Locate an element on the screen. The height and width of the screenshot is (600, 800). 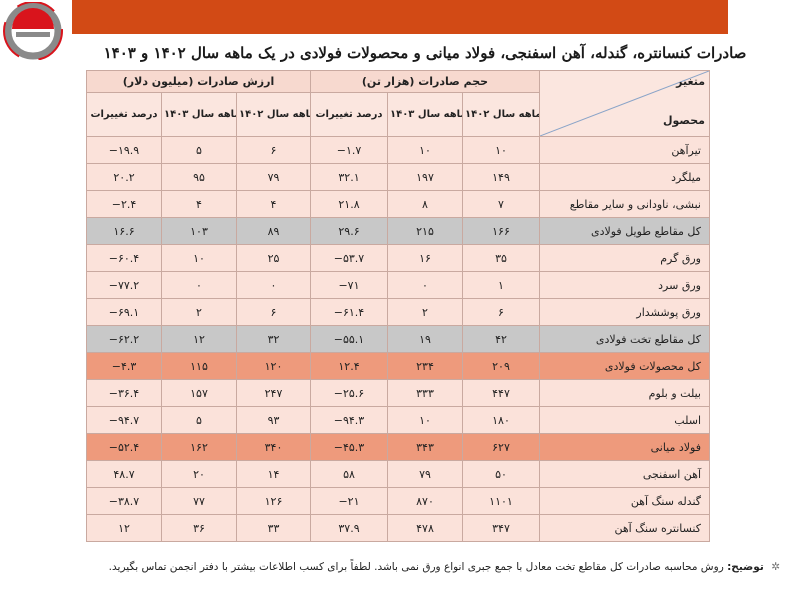
product-name-cell: ورق گرم is located at coordinates (624, 258).